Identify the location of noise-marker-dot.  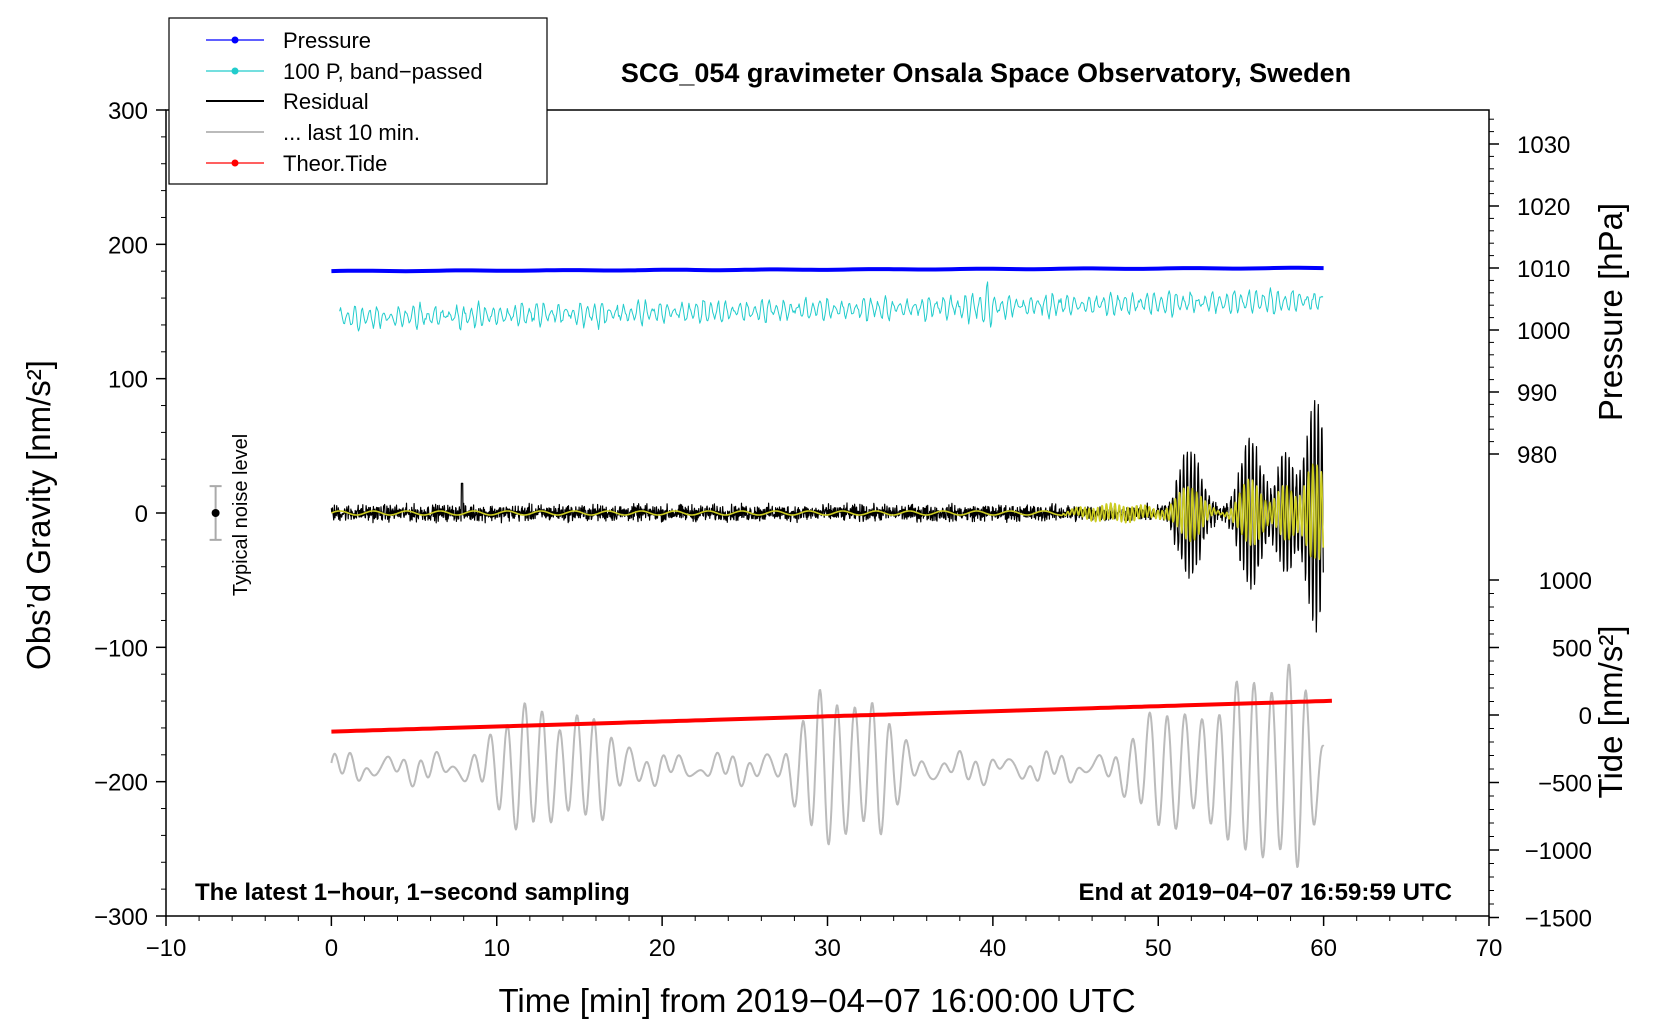
(215, 513).